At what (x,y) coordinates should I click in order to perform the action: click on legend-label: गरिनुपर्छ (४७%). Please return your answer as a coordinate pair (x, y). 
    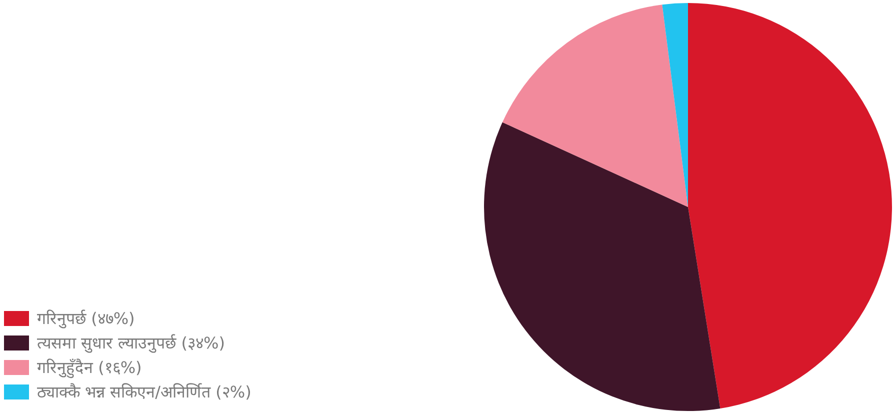
    Looking at the image, I should click on (86, 319).